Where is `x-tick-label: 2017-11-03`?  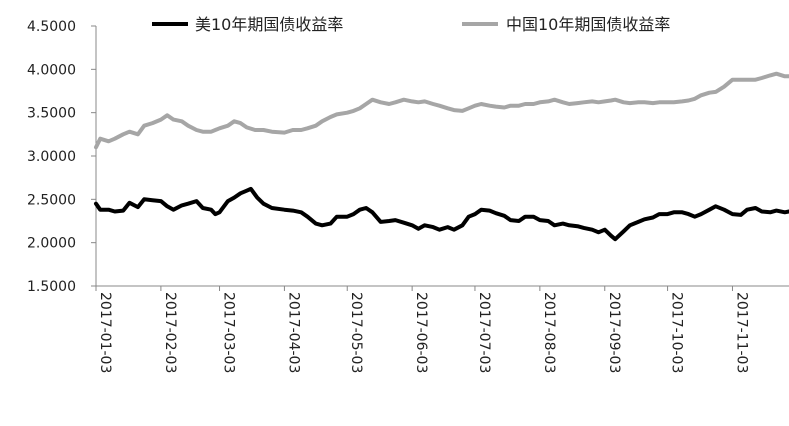
x-tick-label: 2017-11-03 is located at coordinates (741, 332).